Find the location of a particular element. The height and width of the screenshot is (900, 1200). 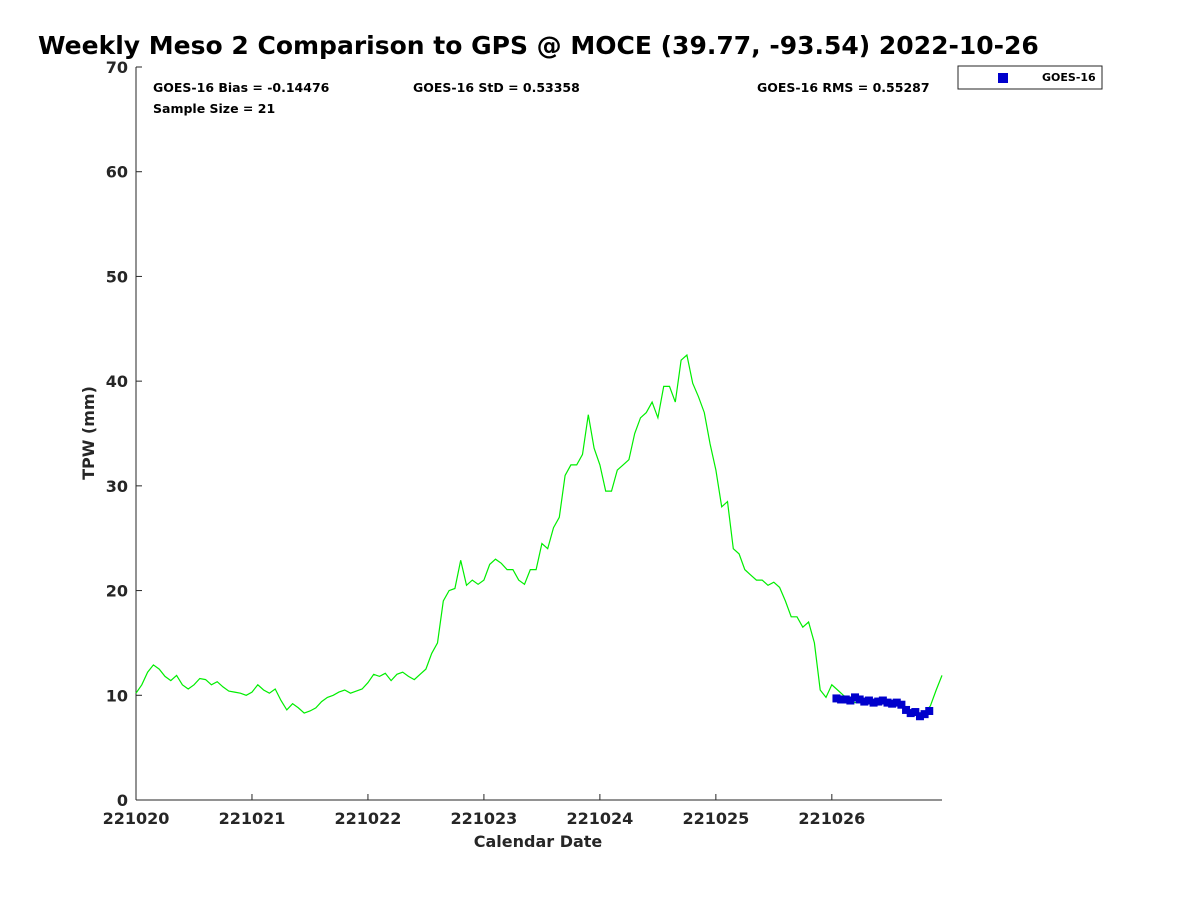

stat-bias: GOES-16 Bias = -0.14476 is located at coordinates (241, 87).